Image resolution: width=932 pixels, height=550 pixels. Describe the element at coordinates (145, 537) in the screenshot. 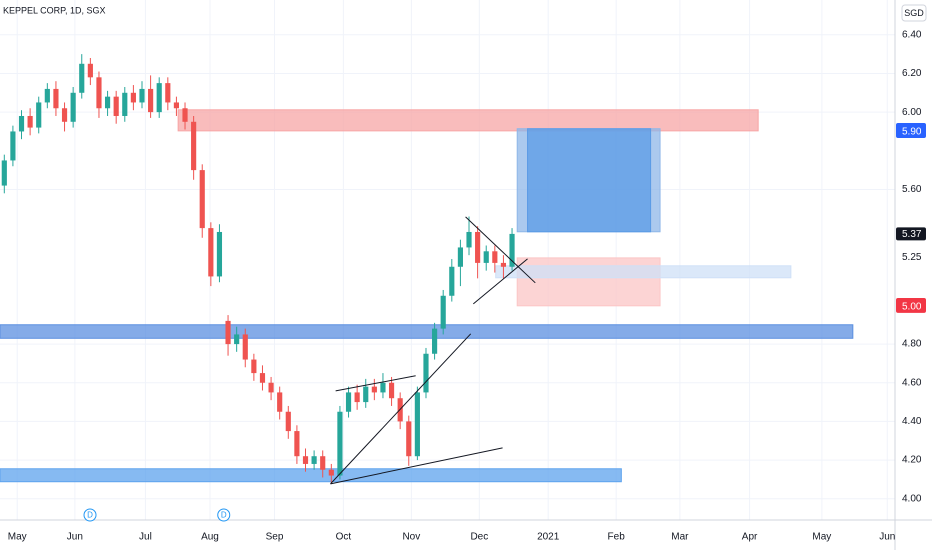

I see `x-tick-label: Jul` at that location.